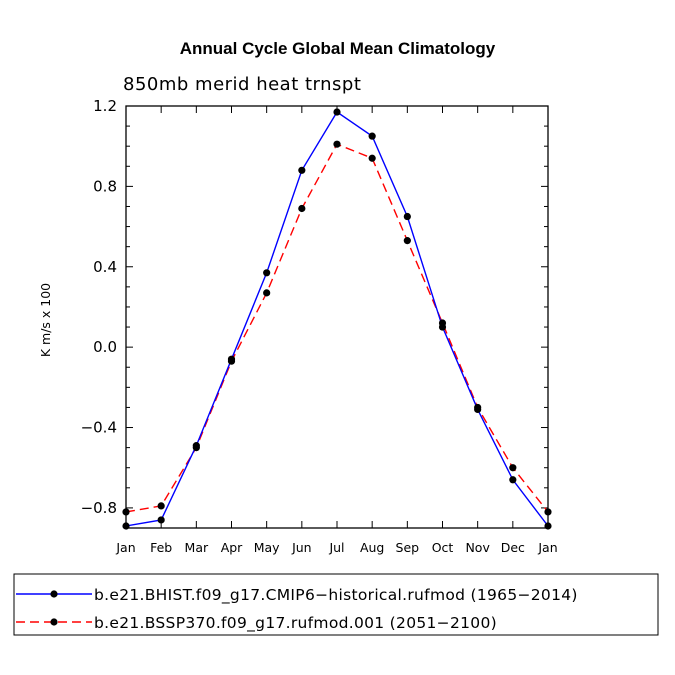  What do you see at coordinates (232, 547) in the screenshot?
I see `x-tick-label: Apr` at bounding box center [232, 547].